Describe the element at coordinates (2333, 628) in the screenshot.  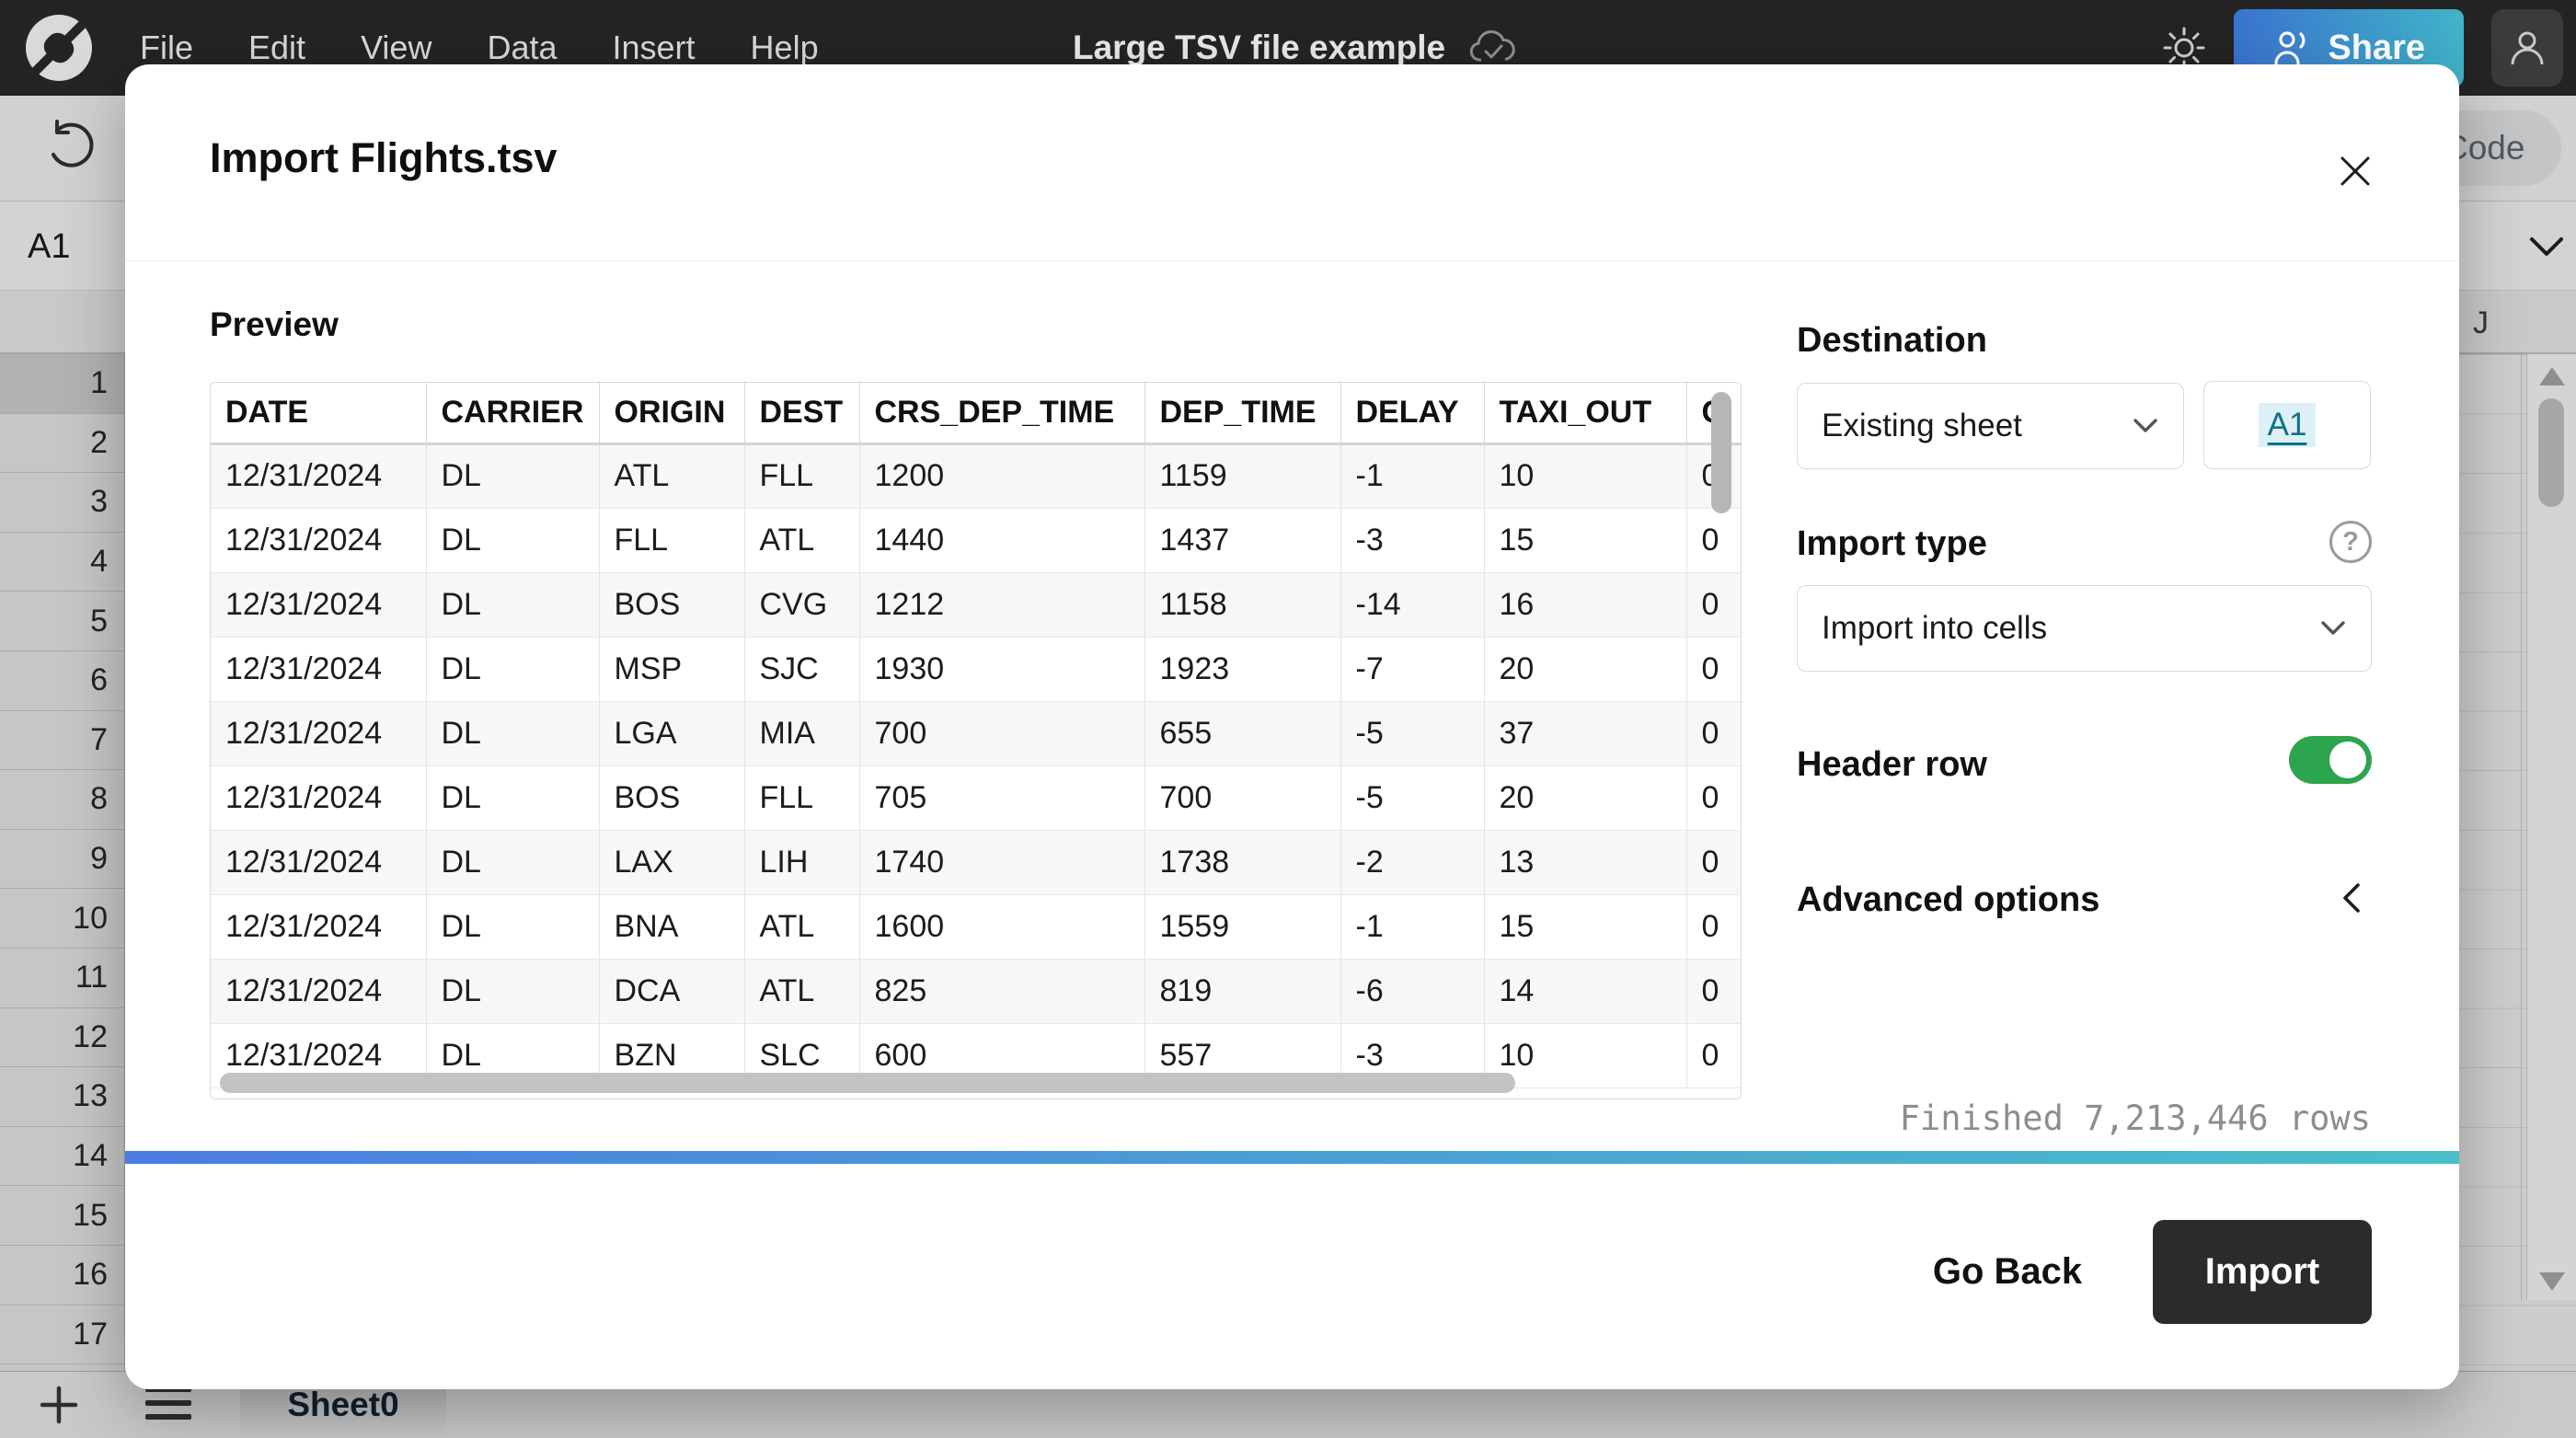
I see `chevron-down-icon` at that location.